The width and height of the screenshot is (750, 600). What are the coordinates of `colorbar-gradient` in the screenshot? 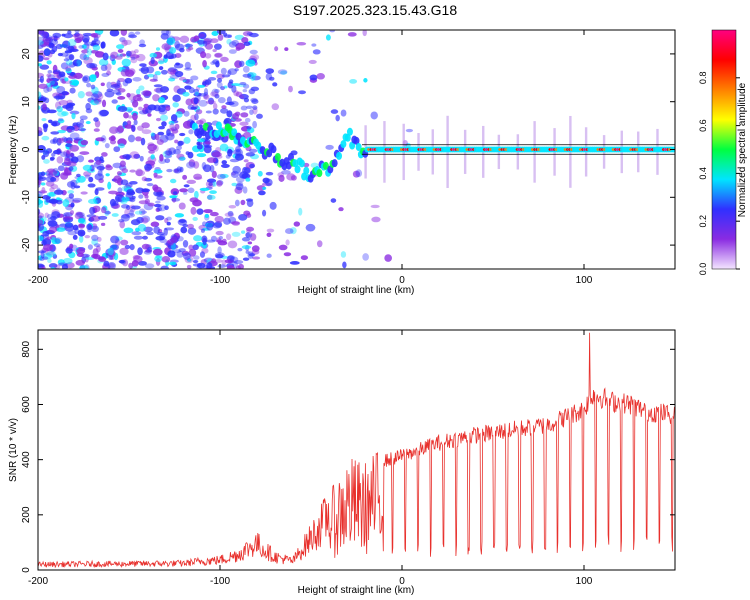 It's located at (724, 149).